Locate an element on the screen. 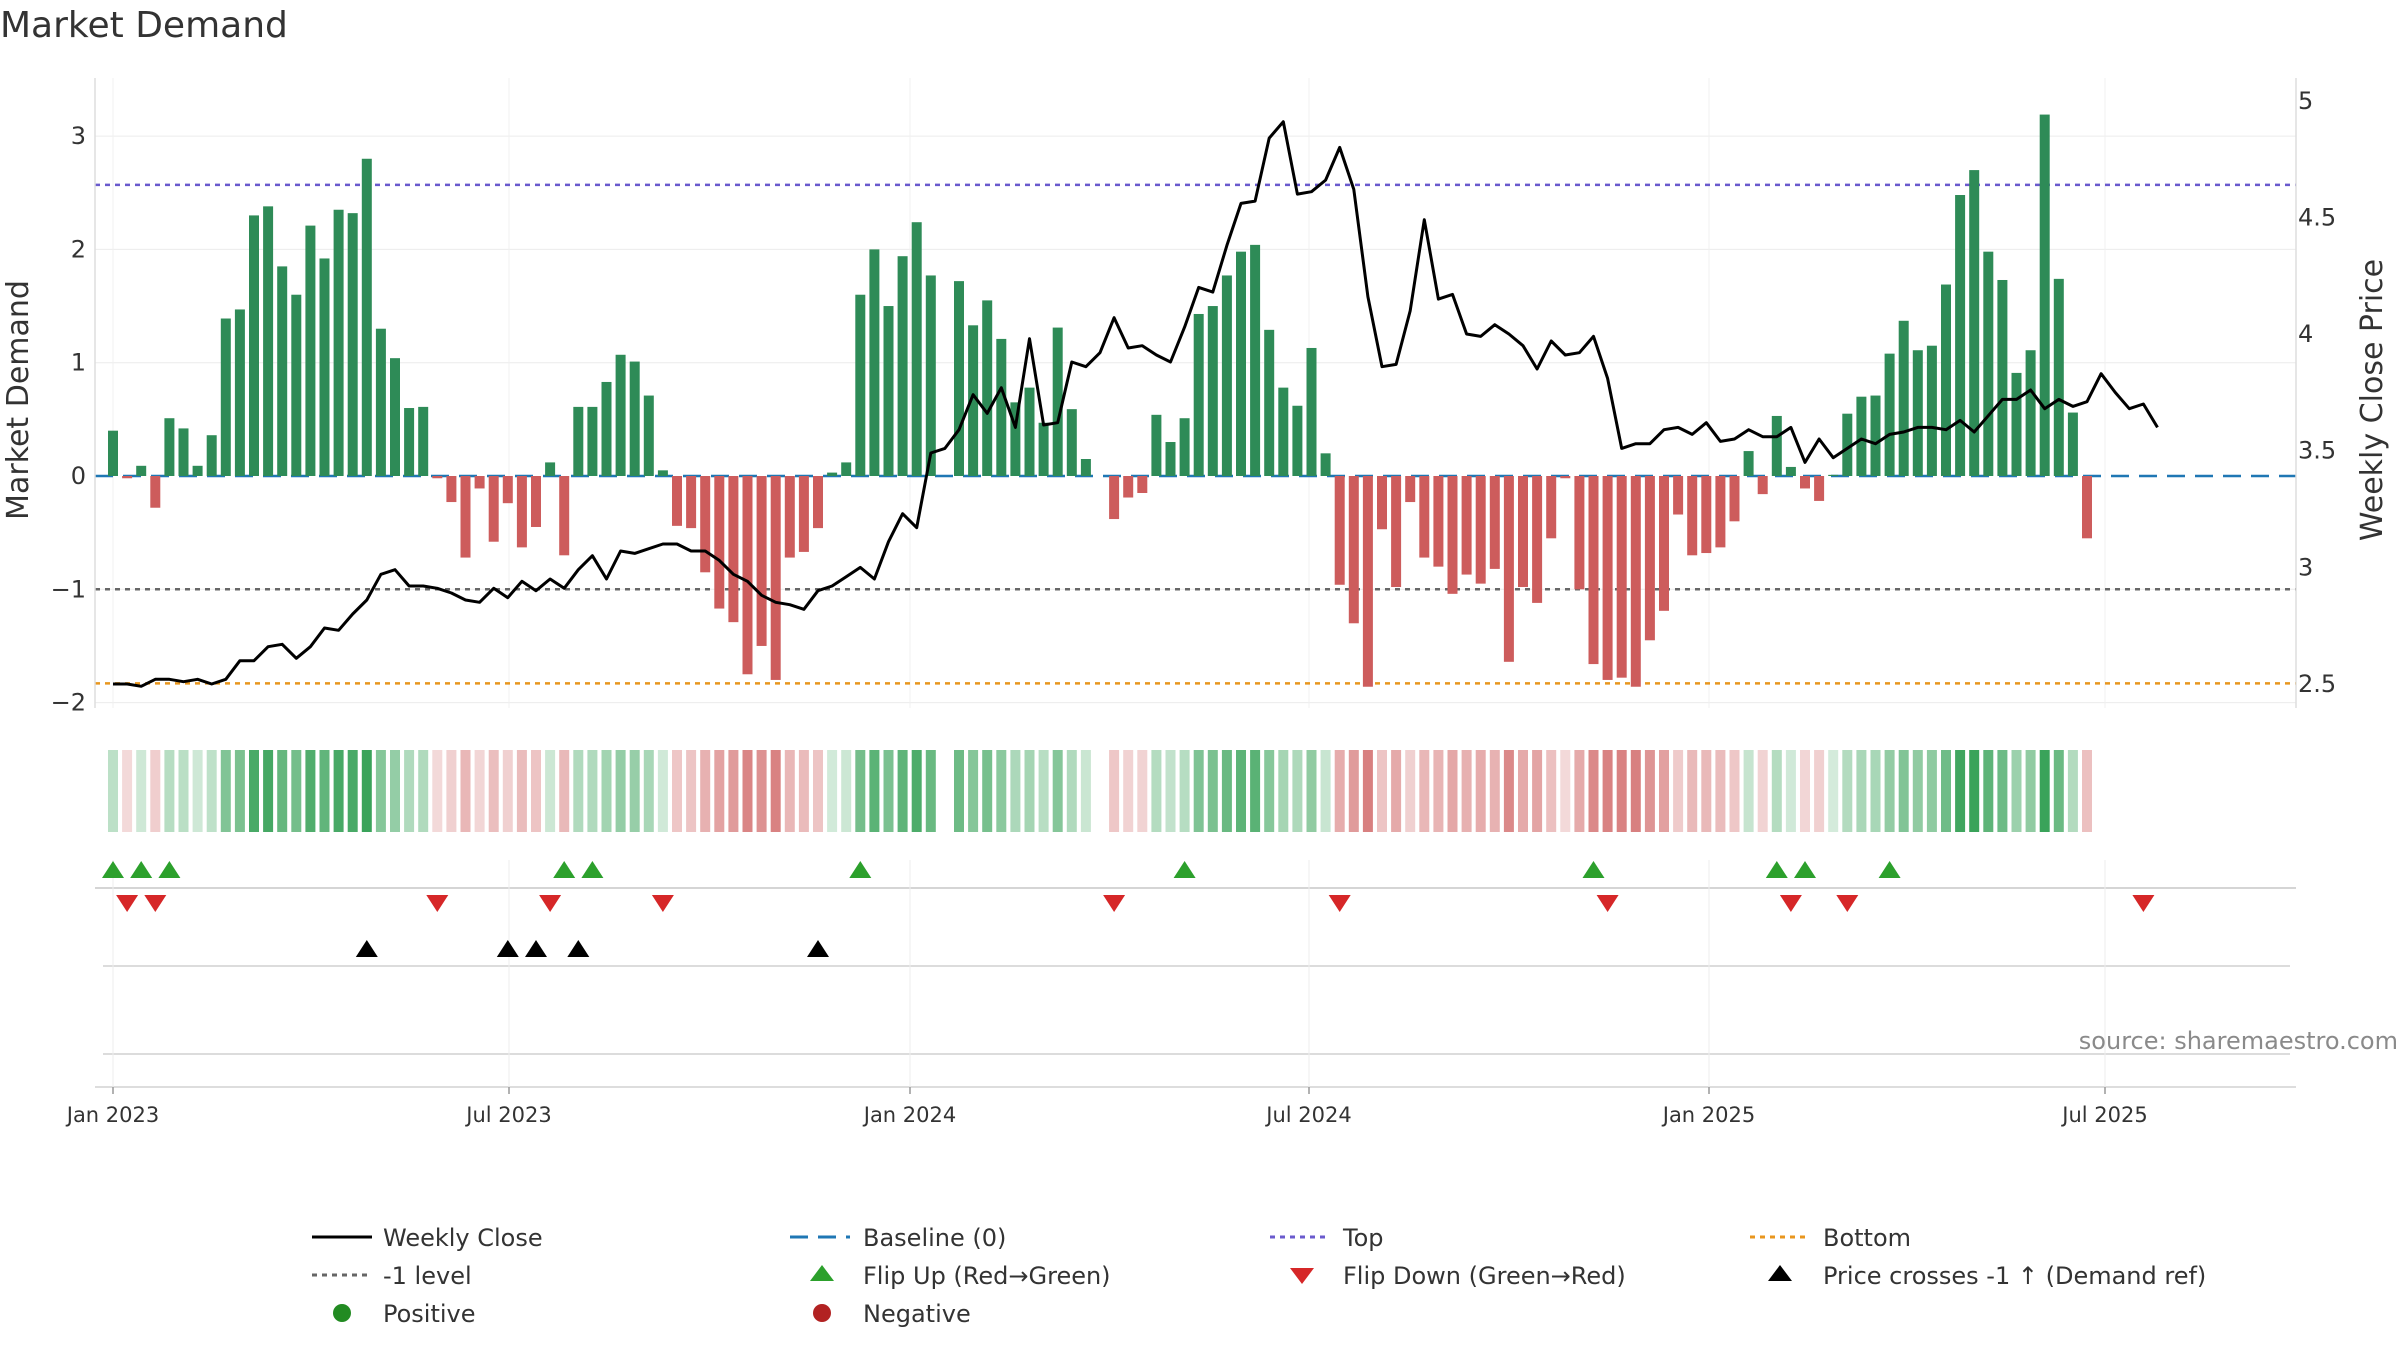 Image resolution: width=2400 pixels, height=1350 pixels. legend-positive-icon is located at coordinates (342, 1313).